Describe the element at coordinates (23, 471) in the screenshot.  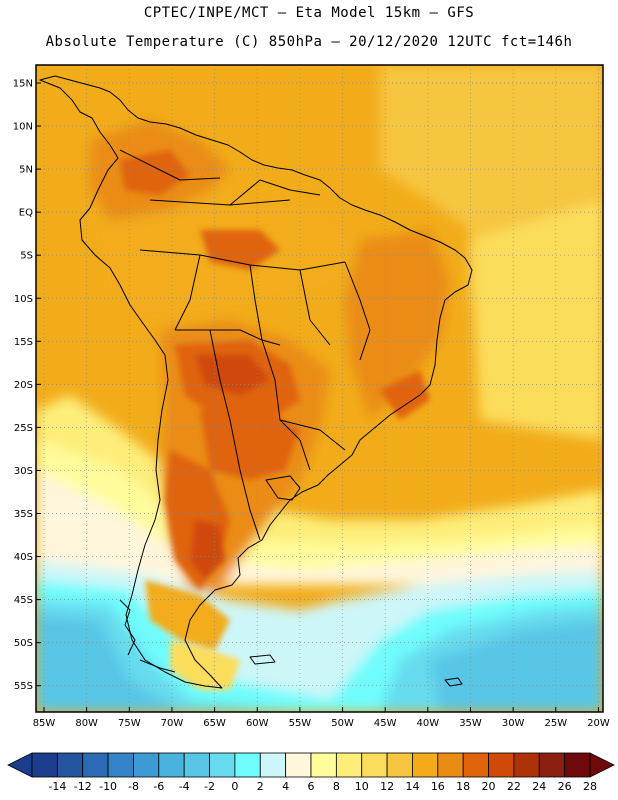
I see `lat-label: 30S` at that location.